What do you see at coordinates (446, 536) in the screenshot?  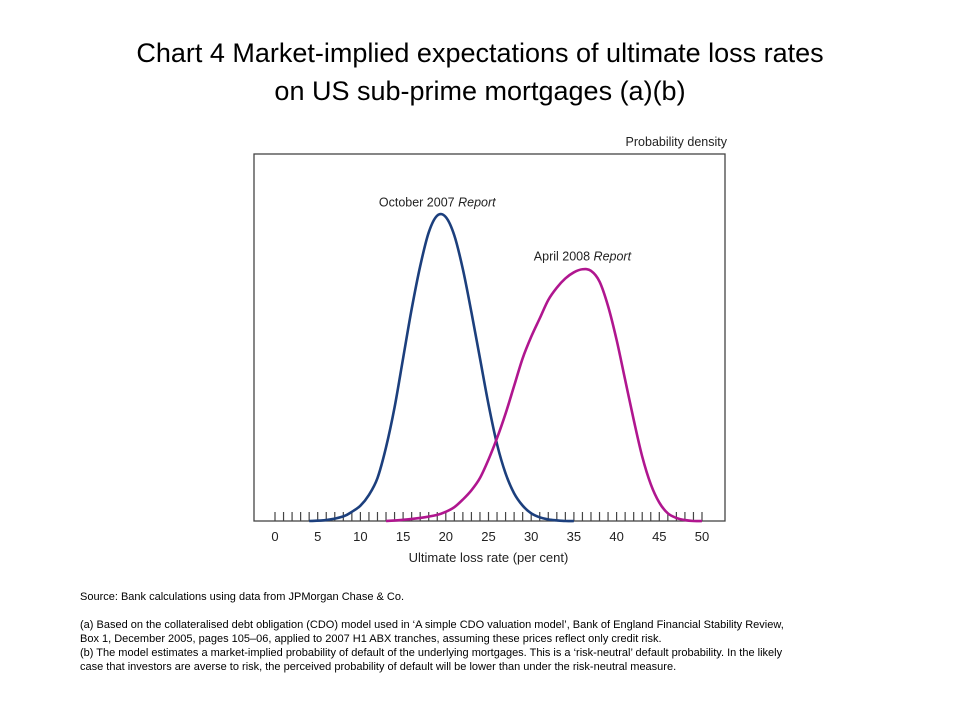 I see `x-tick-label: 20` at bounding box center [446, 536].